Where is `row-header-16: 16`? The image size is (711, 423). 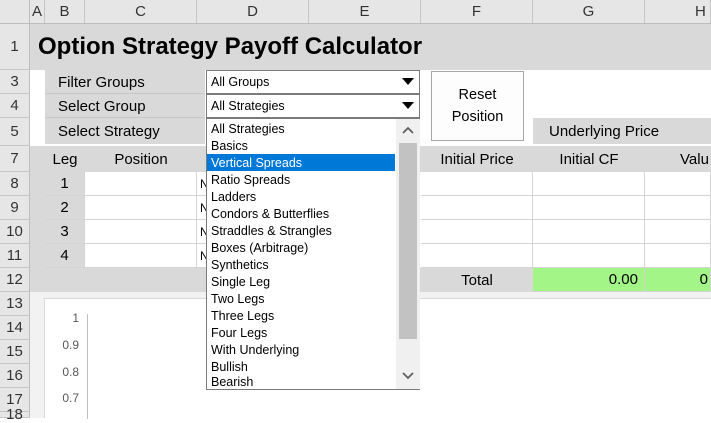
row-header-16: 16 is located at coordinates (15, 376).